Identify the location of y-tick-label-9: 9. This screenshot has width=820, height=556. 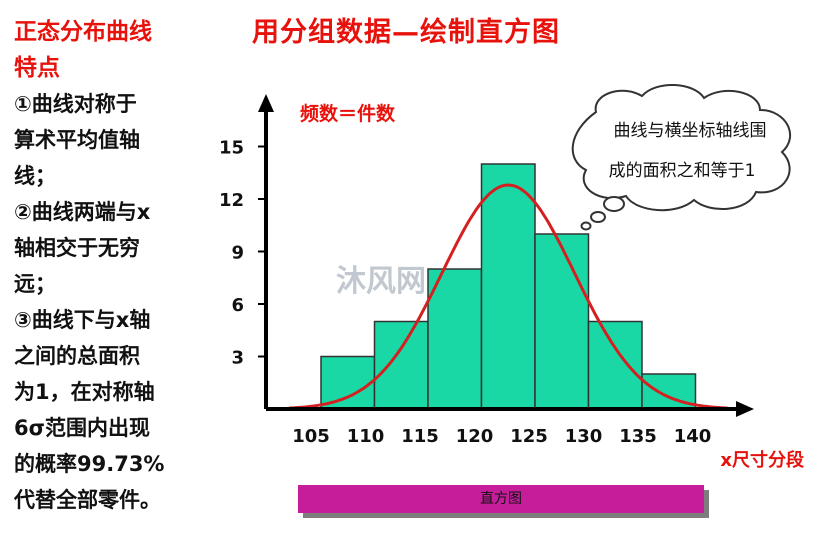
(237, 253).